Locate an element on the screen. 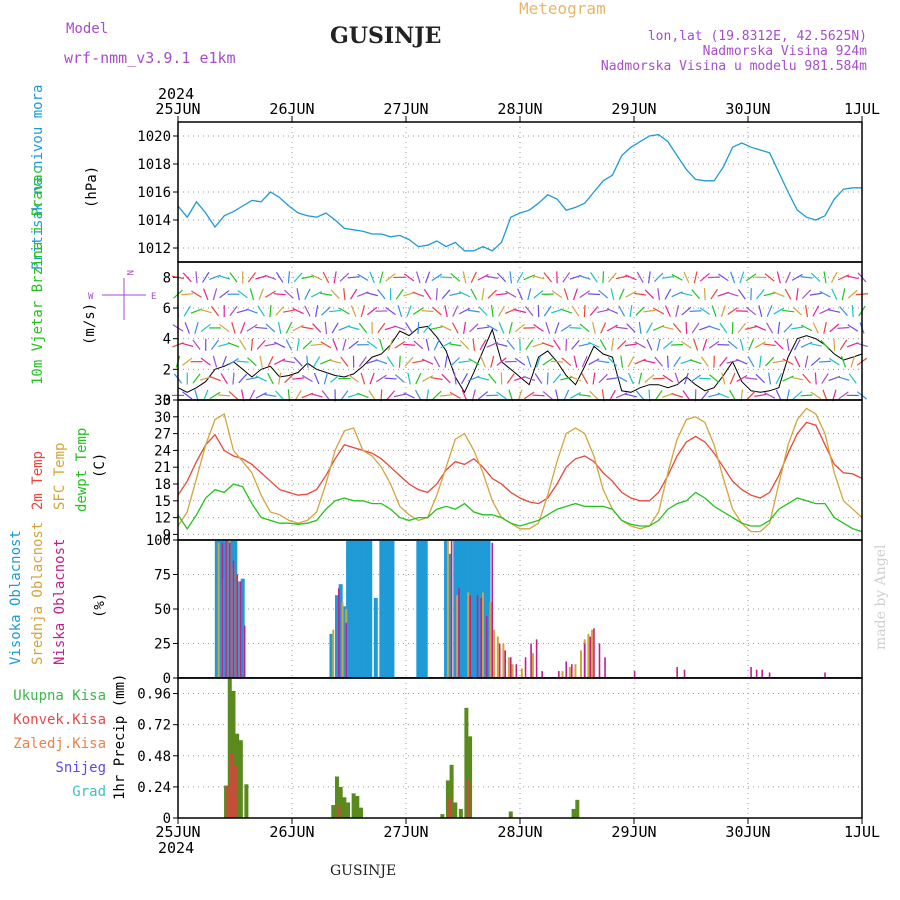 The width and height of the screenshot is (900, 900). temperature-ytick-label: 27 is located at coordinates (162, 435).